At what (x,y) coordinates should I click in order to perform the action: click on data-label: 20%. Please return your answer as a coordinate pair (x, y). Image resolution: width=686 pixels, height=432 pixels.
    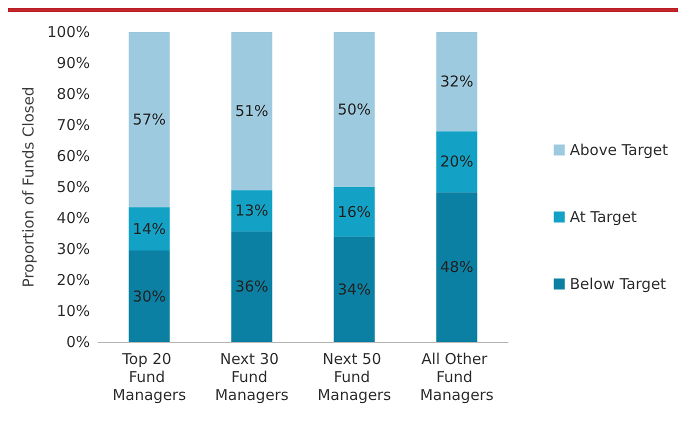
    Looking at the image, I should click on (457, 161).